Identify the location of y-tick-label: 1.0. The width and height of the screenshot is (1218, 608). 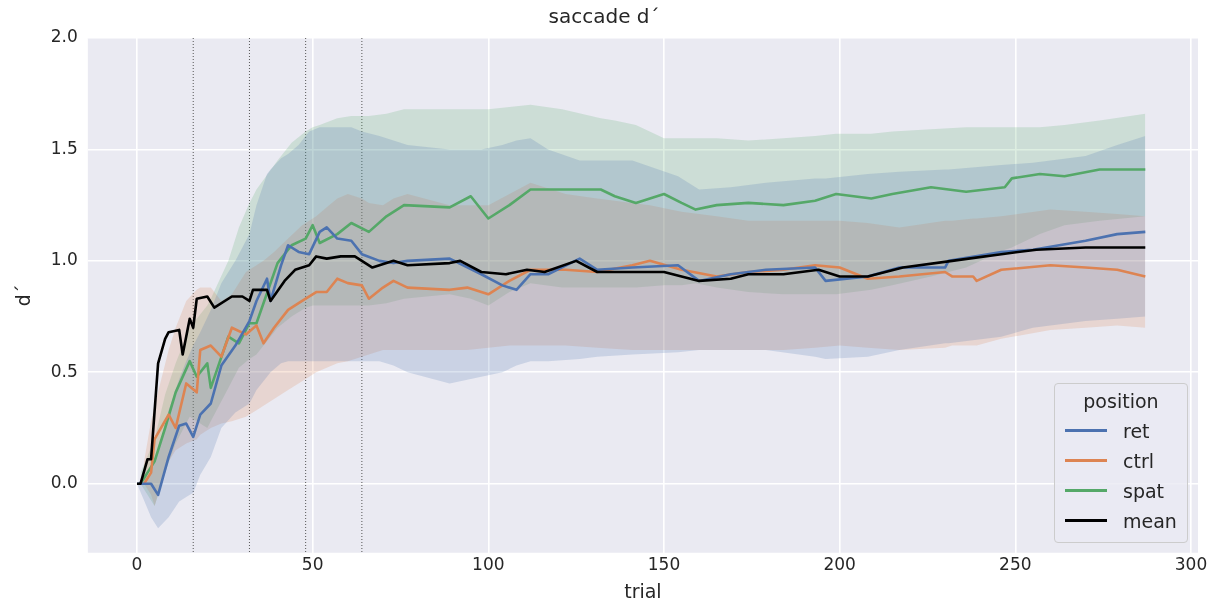
(64, 259).